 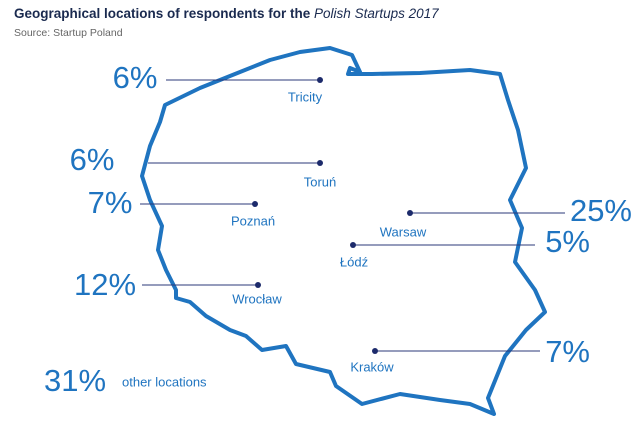 I want to click on city-label: Kraków, so click(x=372, y=366).